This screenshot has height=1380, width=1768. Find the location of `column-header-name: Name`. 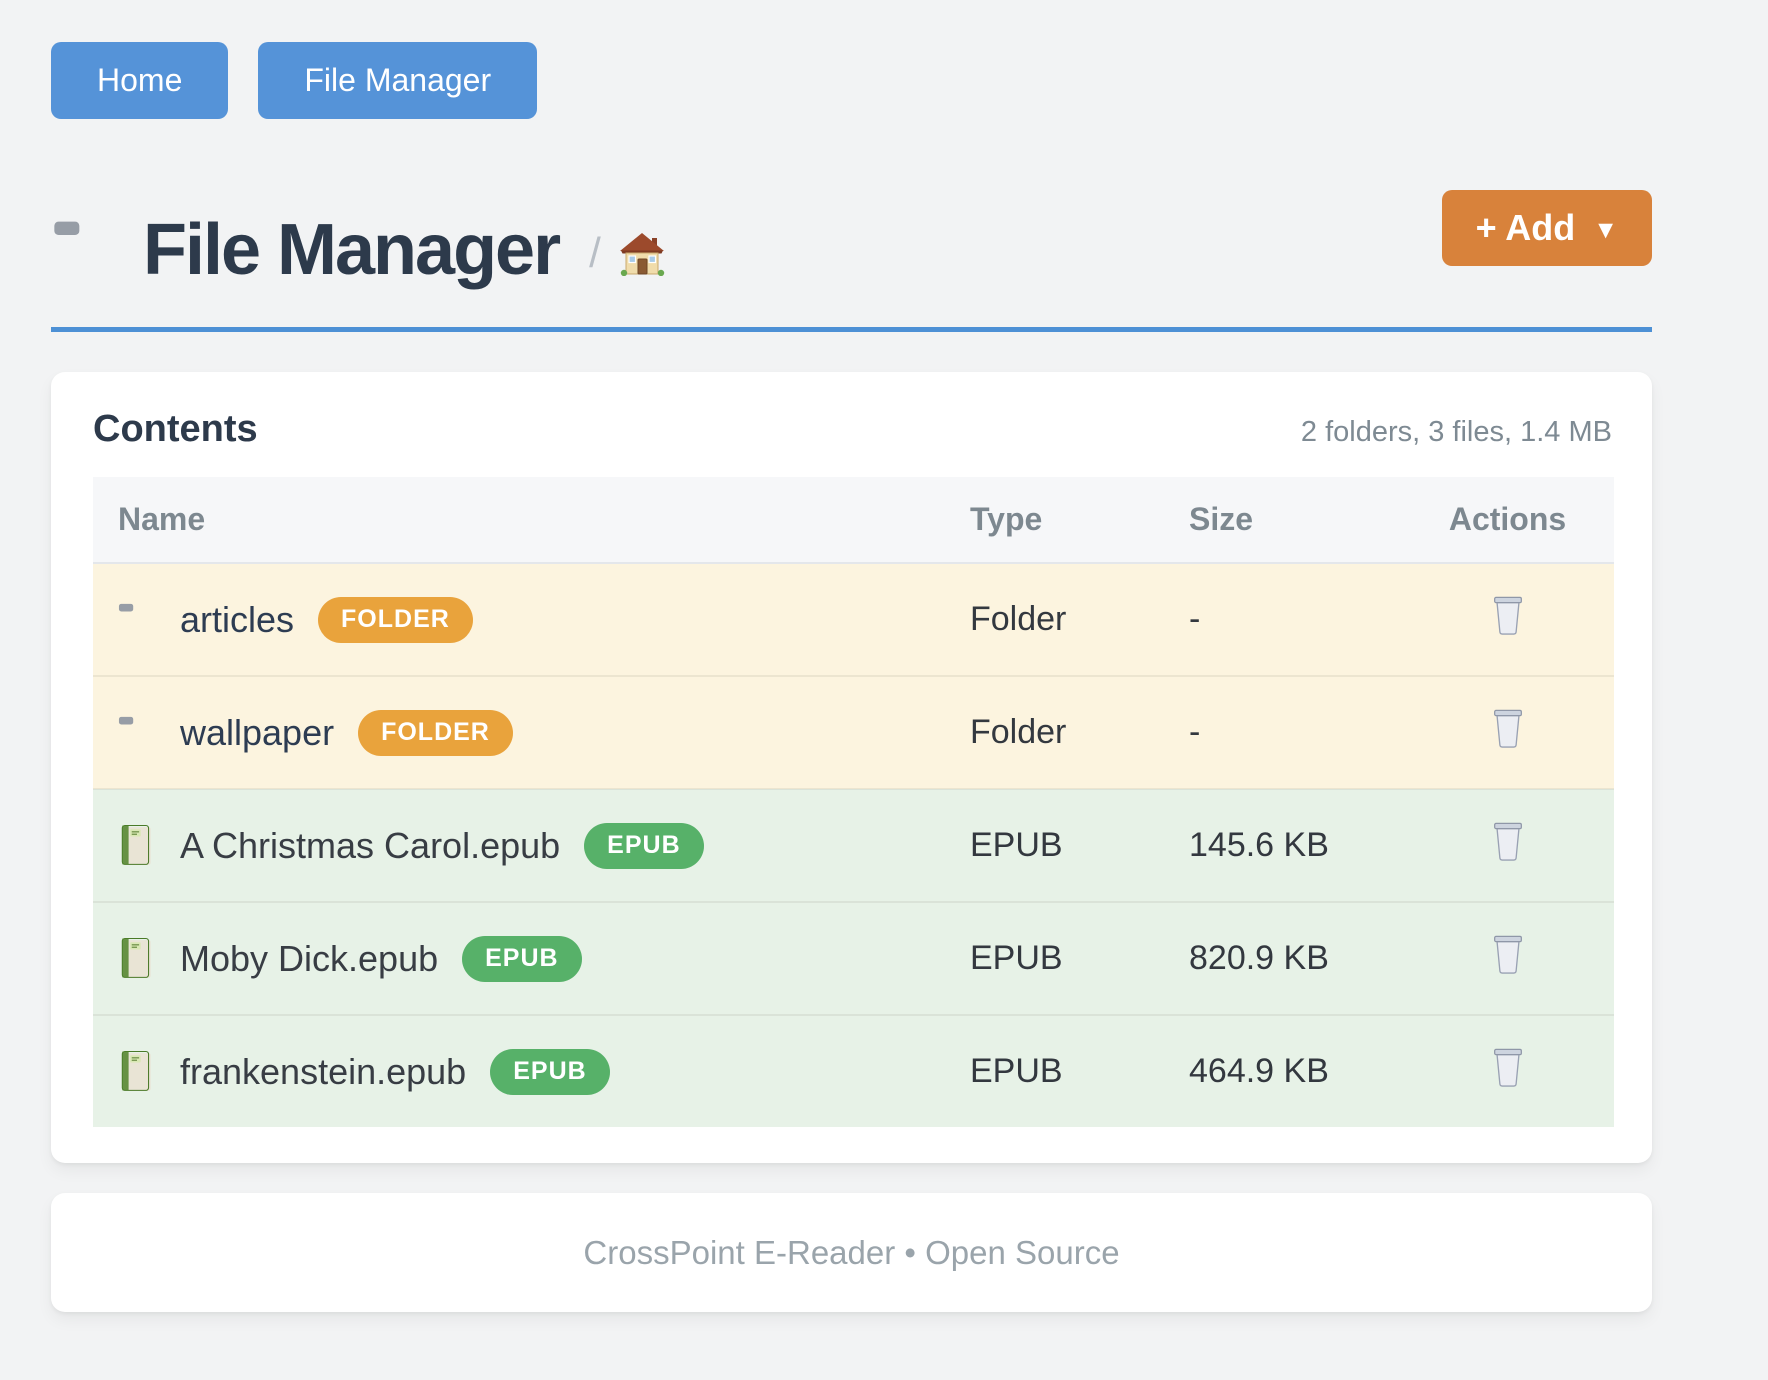

column-header-name: Name is located at coordinates (519, 520).